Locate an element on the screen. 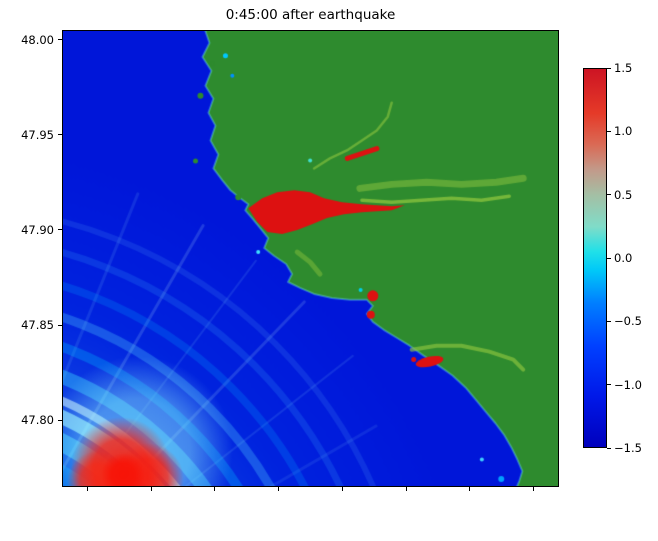 The width and height of the screenshot is (658, 541). colorbar-tick-label: −0.5 is located at coordinates (628, 321).